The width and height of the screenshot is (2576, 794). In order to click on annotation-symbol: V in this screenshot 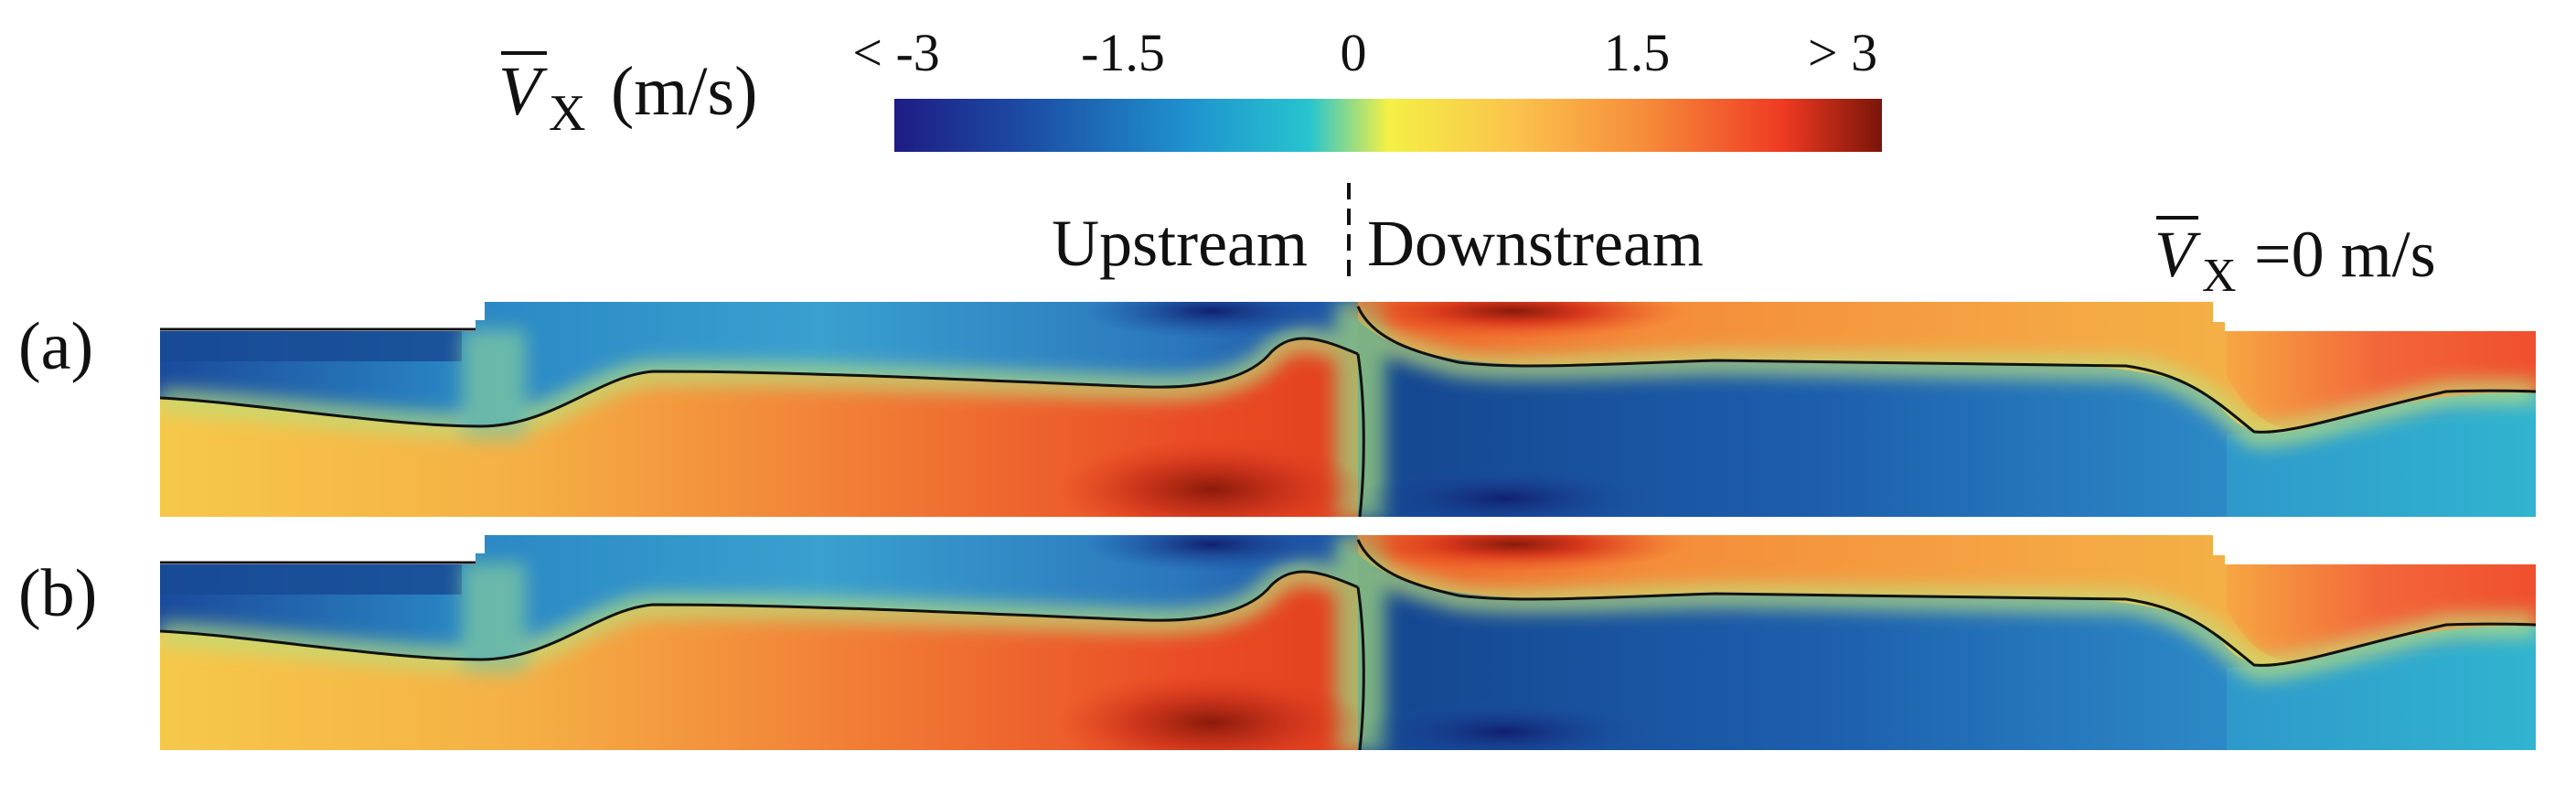, I will do `click(2177, 254)`.